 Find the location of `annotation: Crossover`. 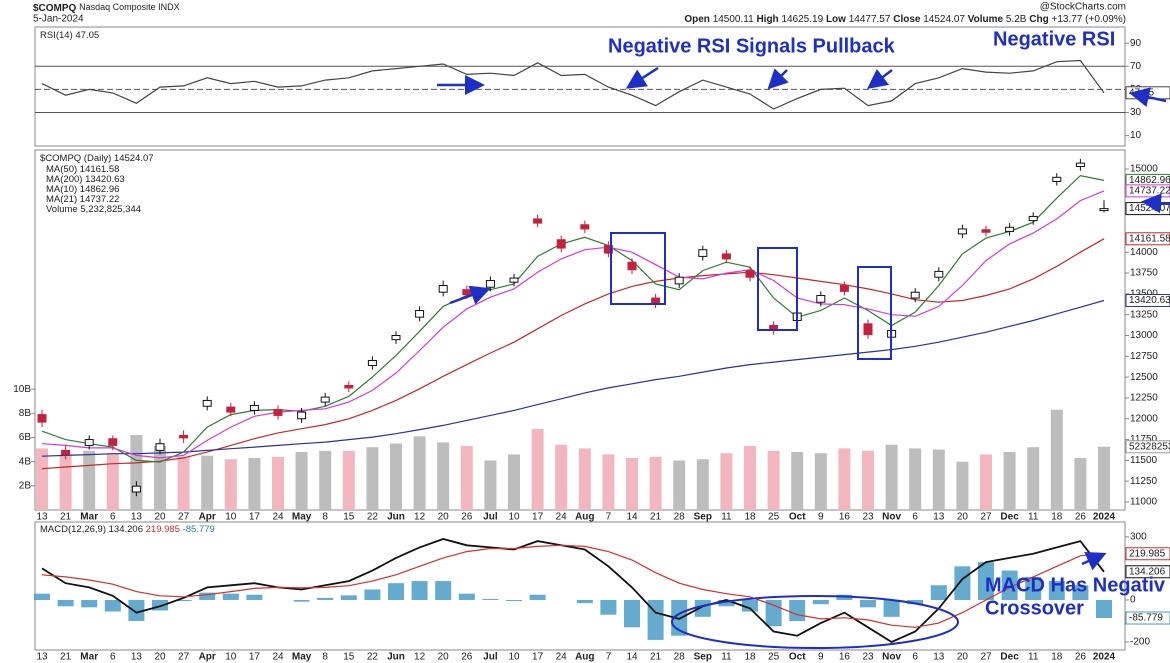

annotation: Crossover is located at coordinates (1034, 608).